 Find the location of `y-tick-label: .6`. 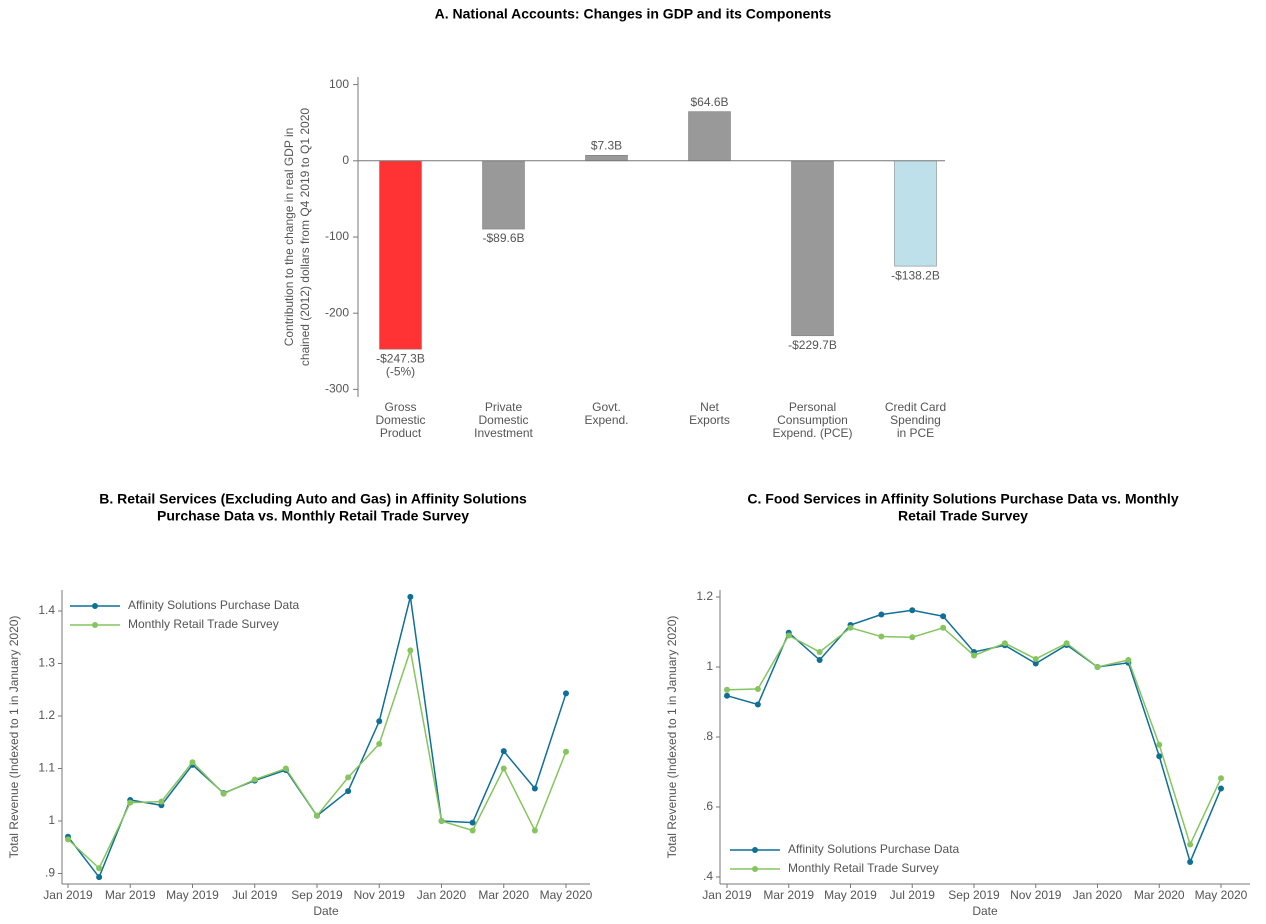

y-tick-label: .6 is located at coordinates (708, 806).